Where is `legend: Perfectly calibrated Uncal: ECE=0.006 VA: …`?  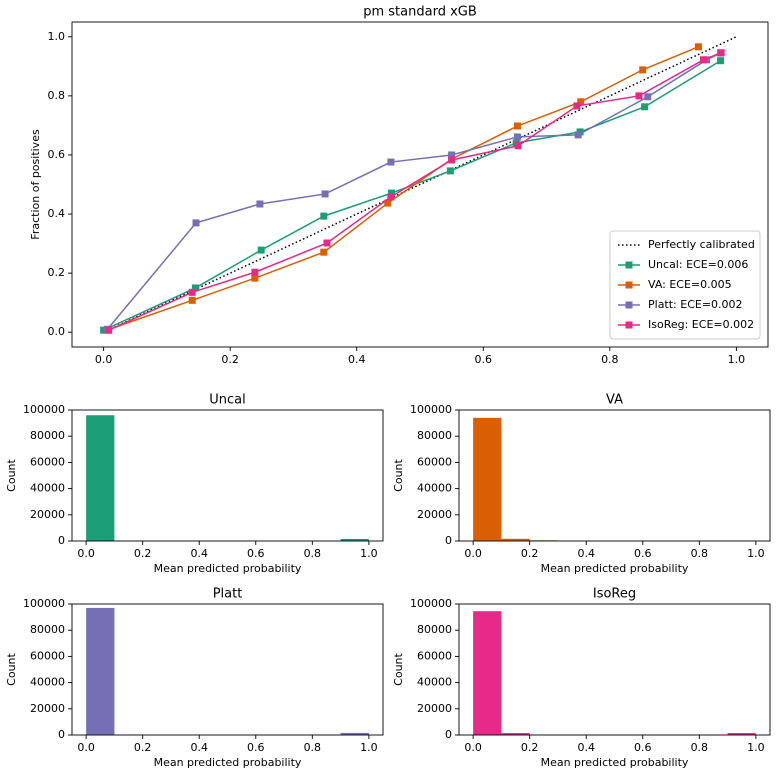
legend: Perfectly calibrated Uncal: ECE=0.006 VA: … is located at coordinates (685, 285).